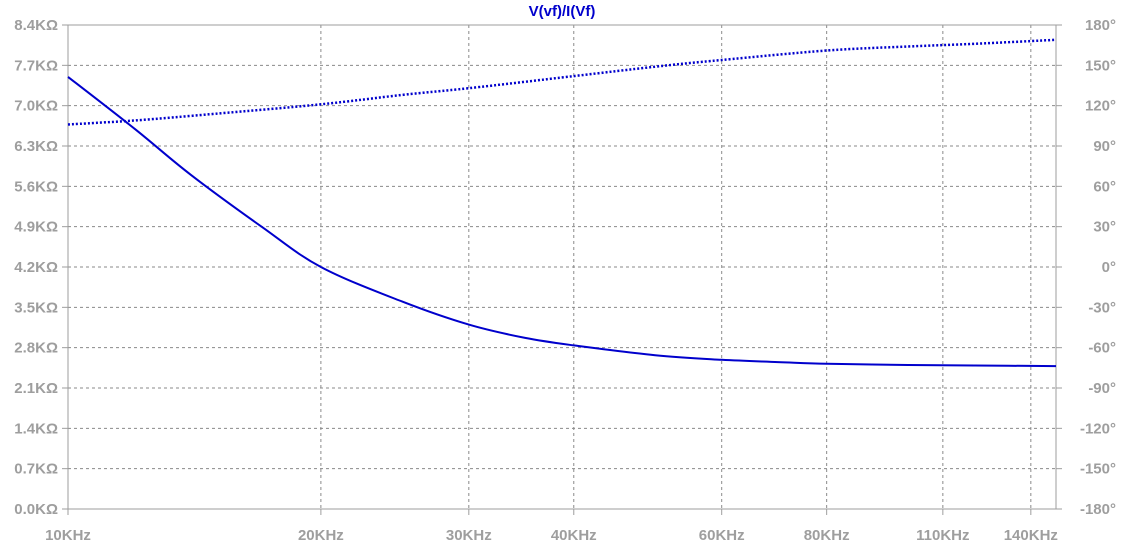  What do you see at coordinates (36, 428) in the screenshot?
I see `y-left-tick-label: 1.4KΩ` at bounding box center [36, 428].